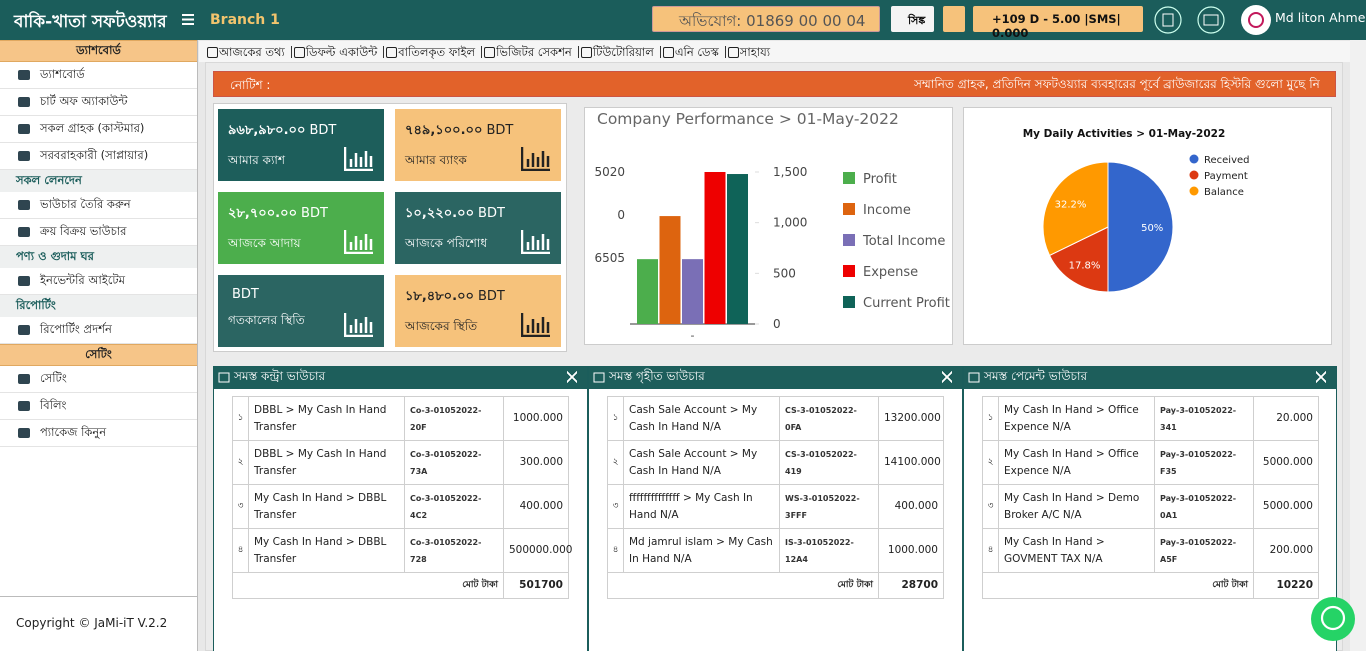 This screenshot has height=651, width=1366. What do you see at coordinates (1056, 26) in the screenshot?
I see `balance: +109 D - 5.00 |SMS| 0.000` at bounding box center [1056, 26].